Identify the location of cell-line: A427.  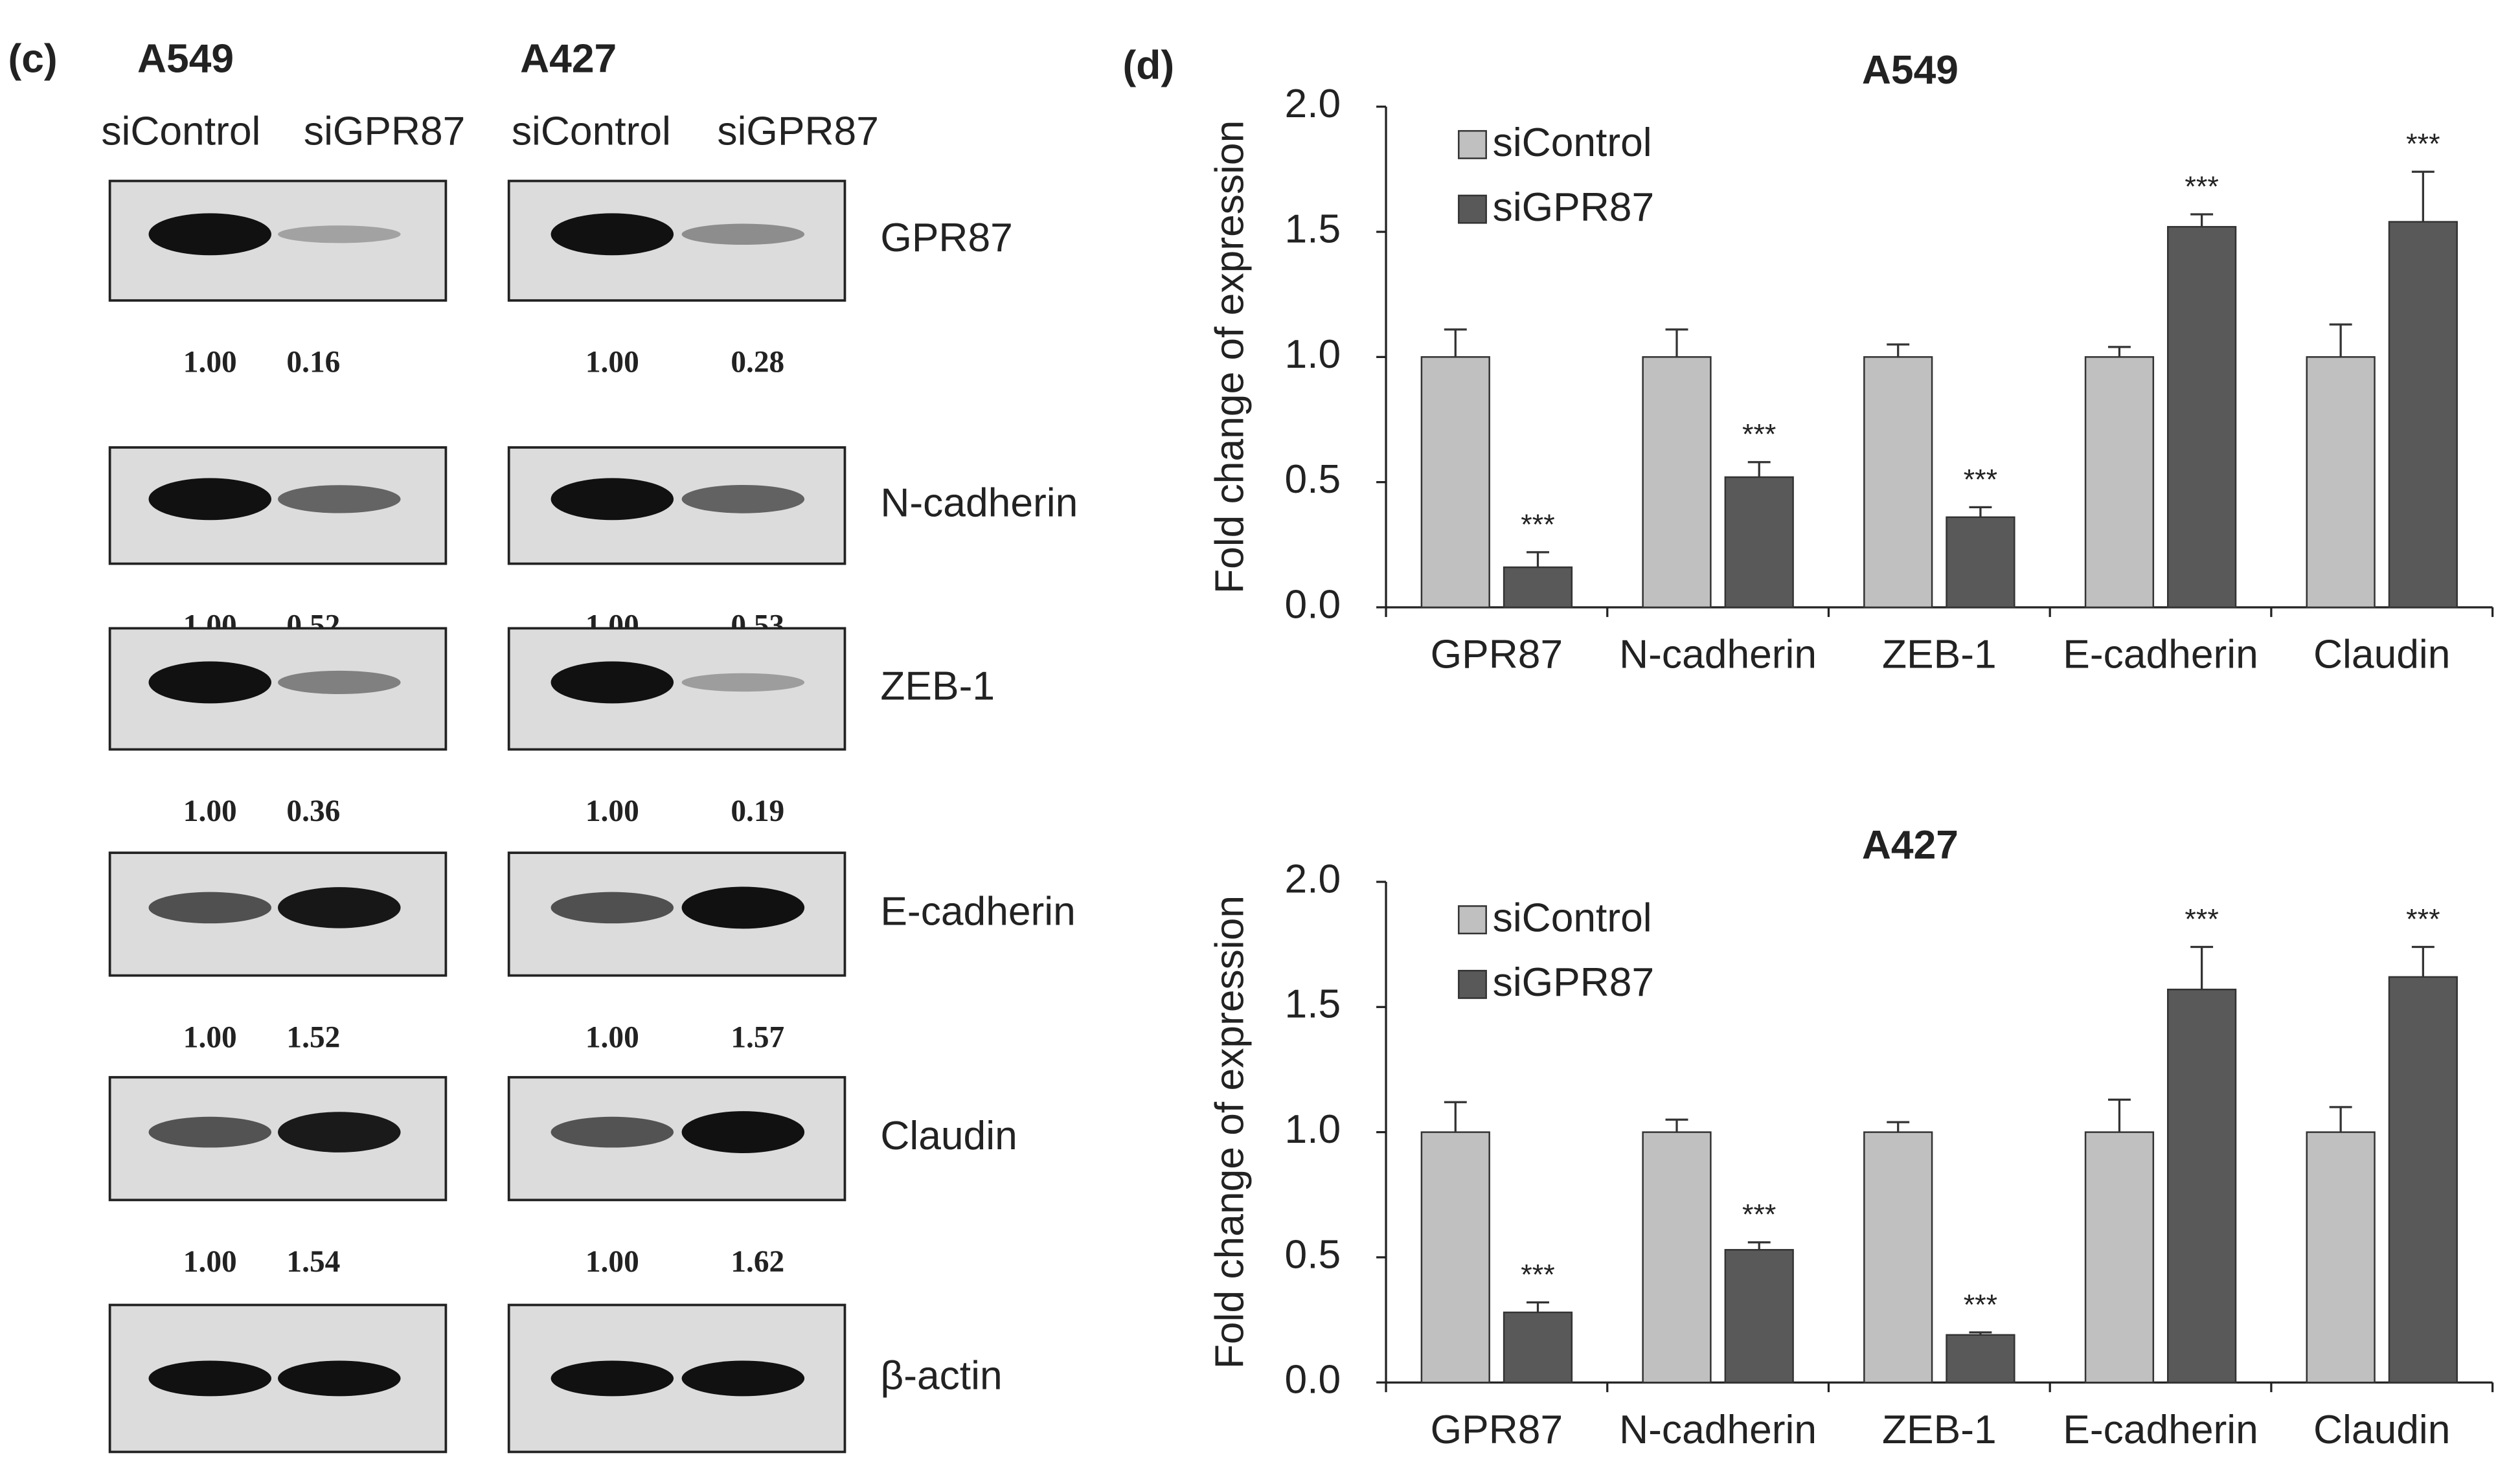
(569, 58).